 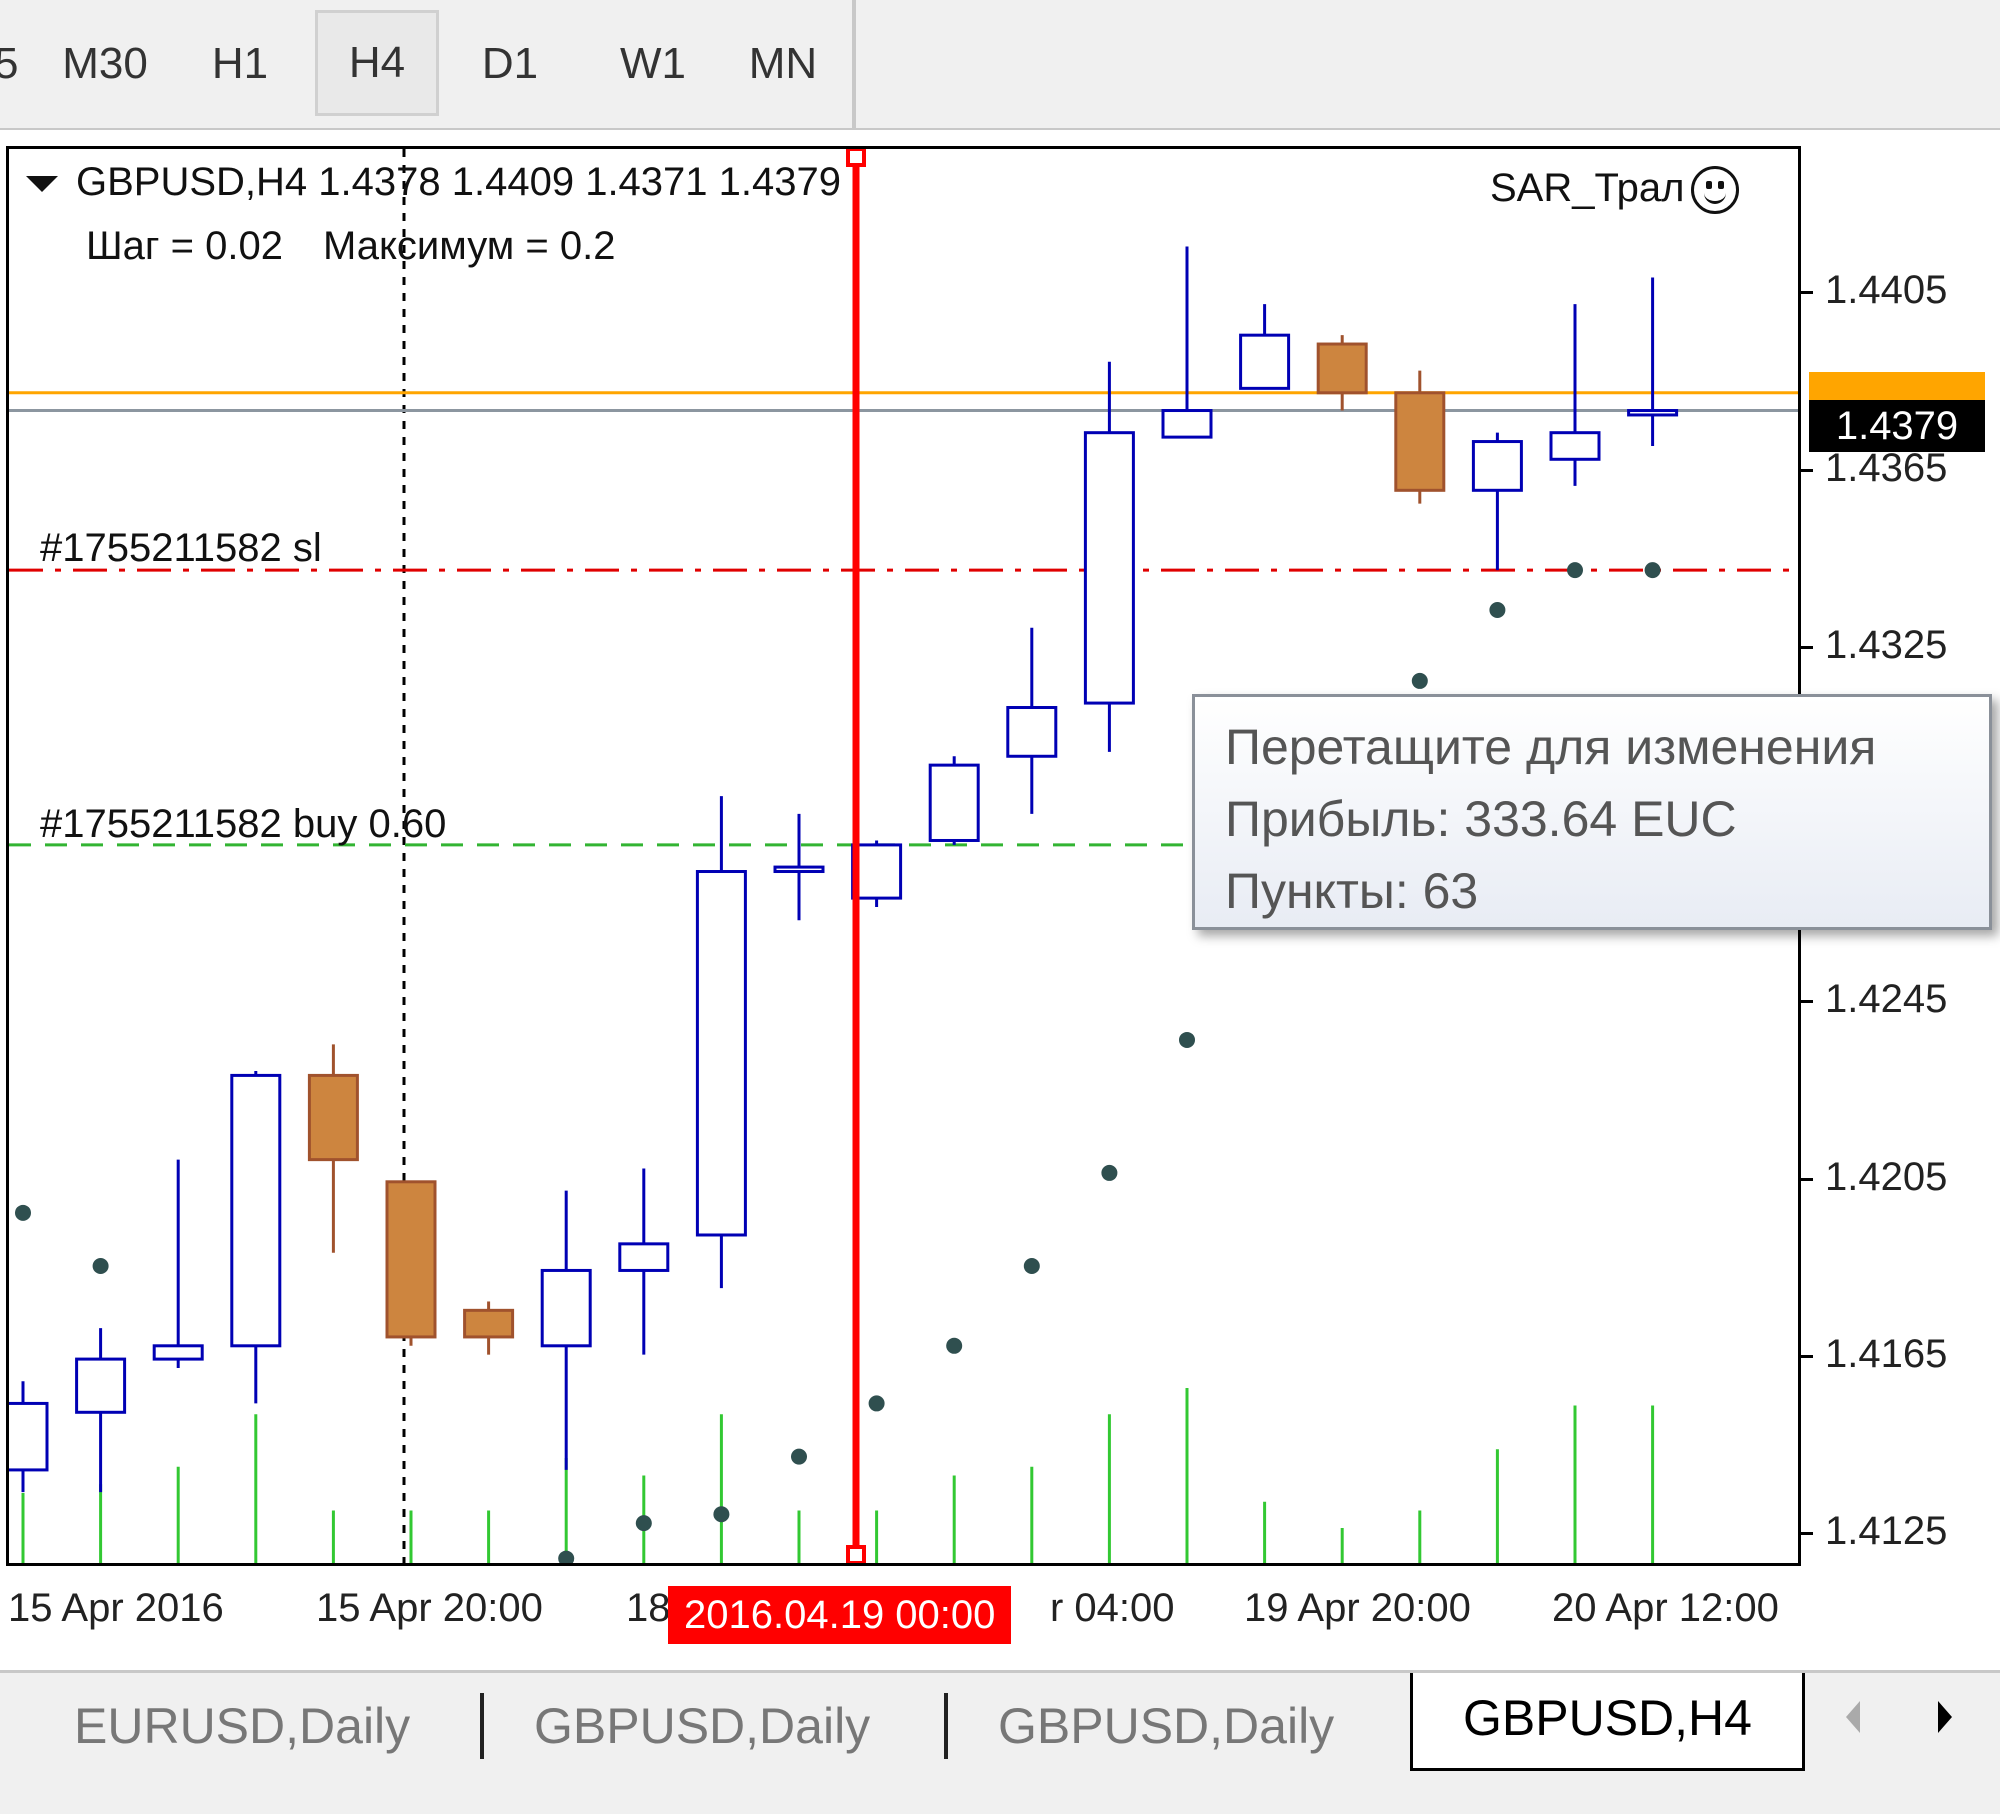 I want to click on expert-advisor-label: SAR_Трал, so click(x=1614, y=190).